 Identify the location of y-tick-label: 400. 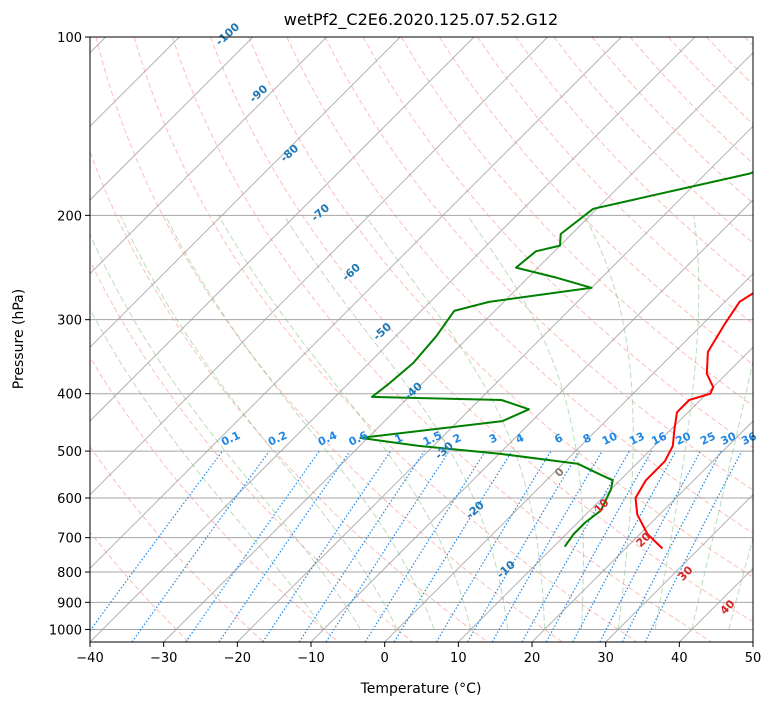
(69, 395).